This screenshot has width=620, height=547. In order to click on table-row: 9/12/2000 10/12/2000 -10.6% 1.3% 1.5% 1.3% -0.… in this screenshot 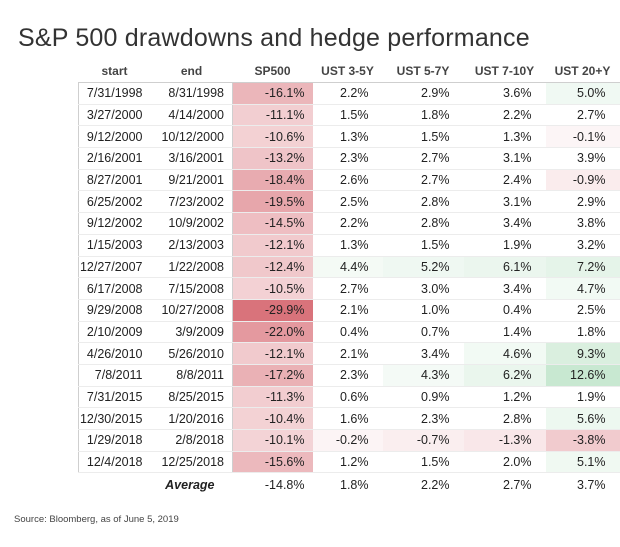, I will do `click(349, 137)`.